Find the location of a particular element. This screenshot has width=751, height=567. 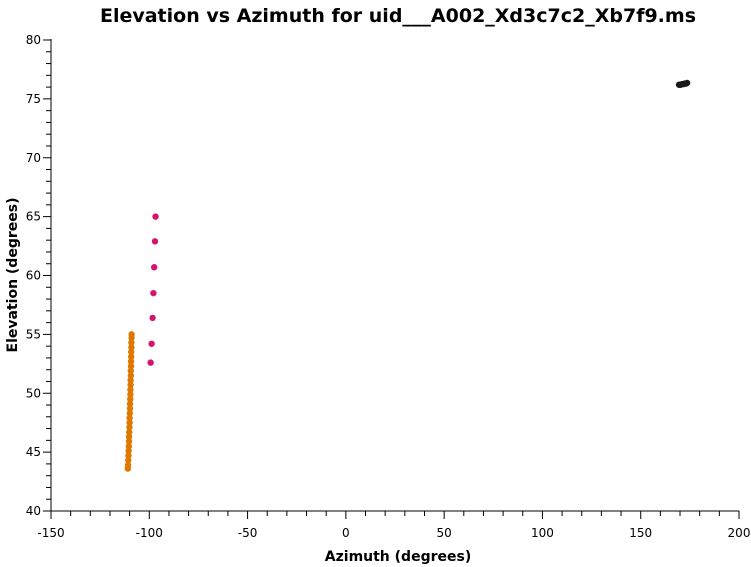

y-tick-label: 60 is located at coordinates (33, 276).